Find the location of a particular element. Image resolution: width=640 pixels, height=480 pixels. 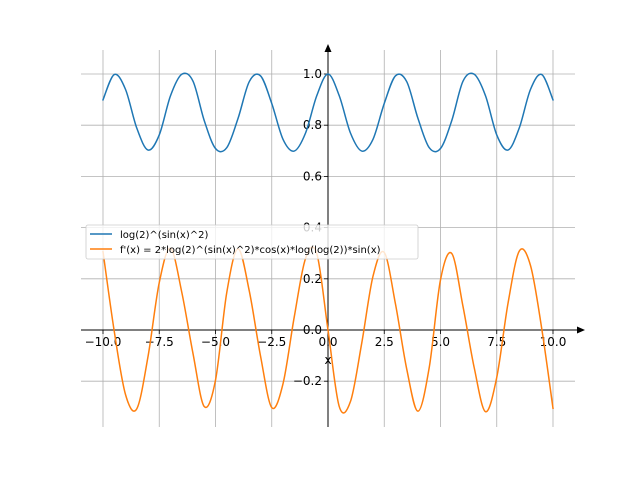

y-tick-label: 0.2 is located at coordinates (312, 279).